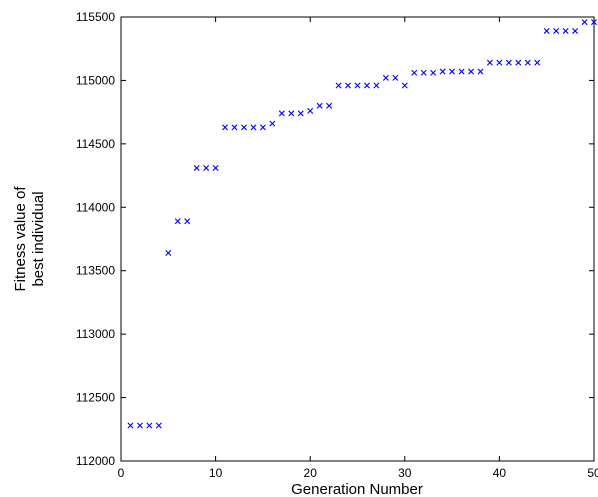 This screenshot has width=598, height=497. Describe the element at coordinates (38, 238) in the screenshot. I see `y-axis-title-line-2: best individual` at that location.